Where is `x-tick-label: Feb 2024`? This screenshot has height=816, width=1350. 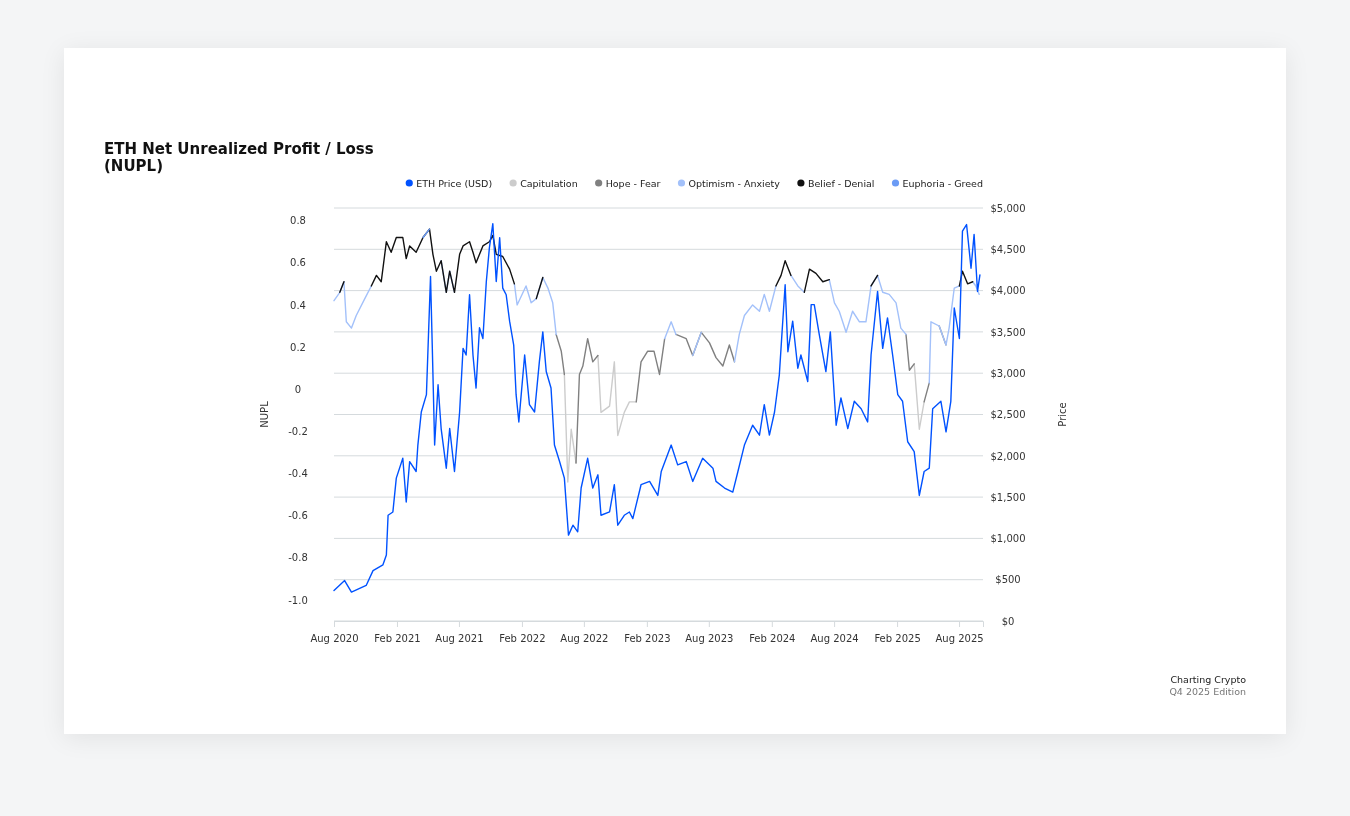 x-tick-label: Feb 2024 is located at coordinates (772, 639).